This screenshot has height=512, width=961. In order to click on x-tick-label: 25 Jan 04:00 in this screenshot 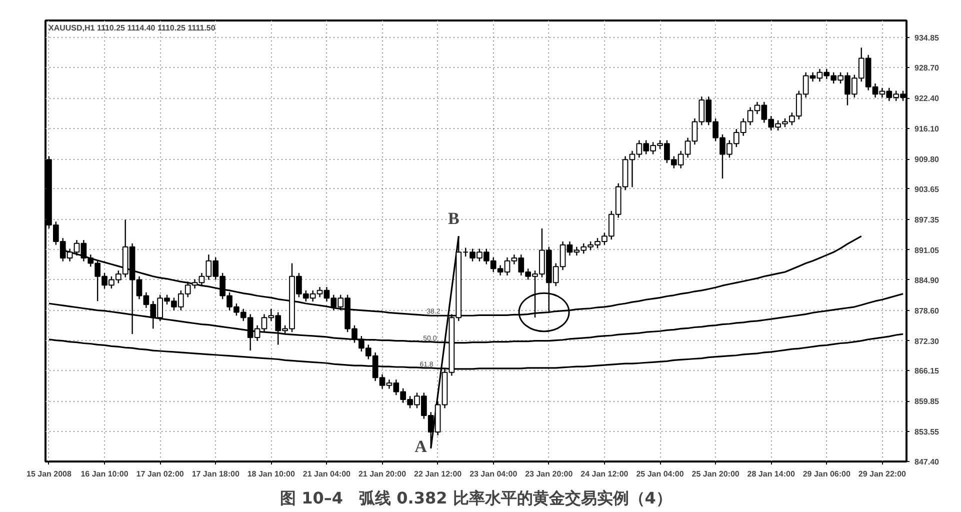, I will do `click(660, 474)`.